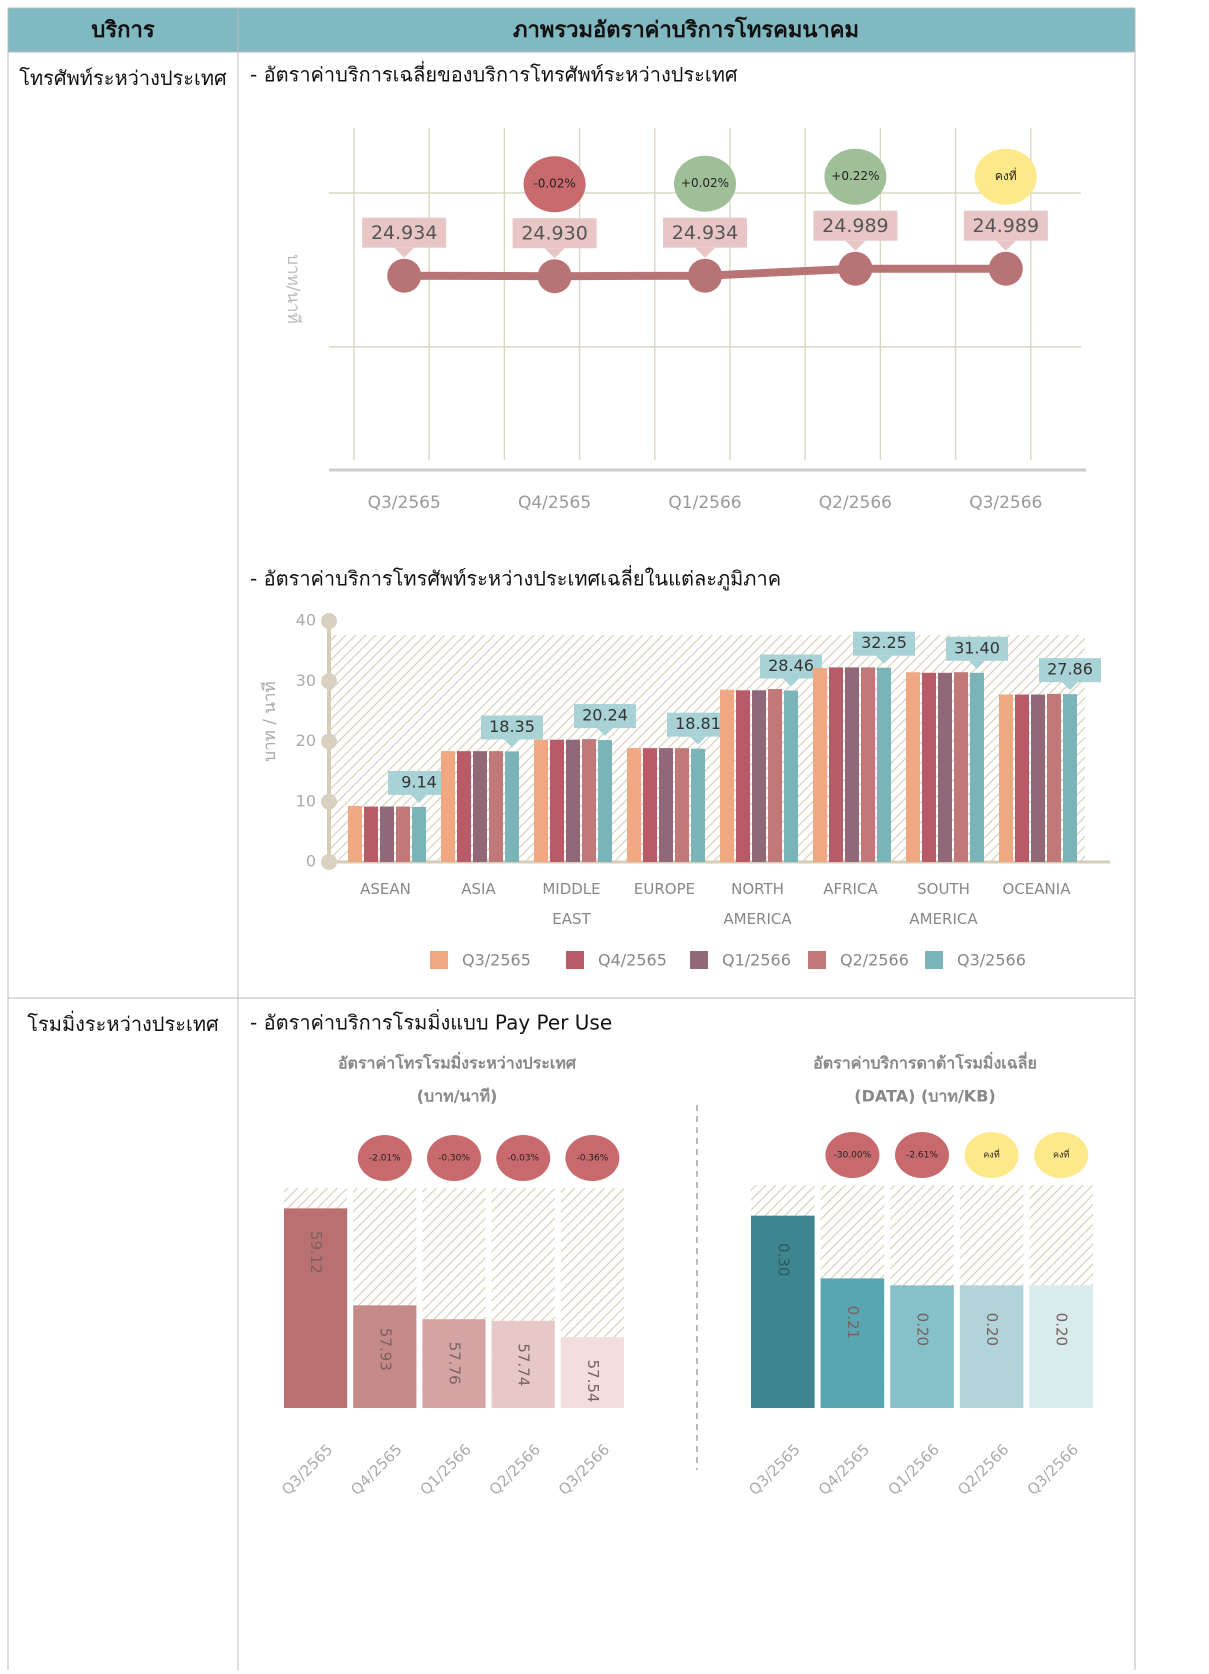 This screenshot has width=1209, height=1674. Describe the element at coordinates (664, 889) in the screenshot. I see `x-tick-label: EUROPE` at that location.